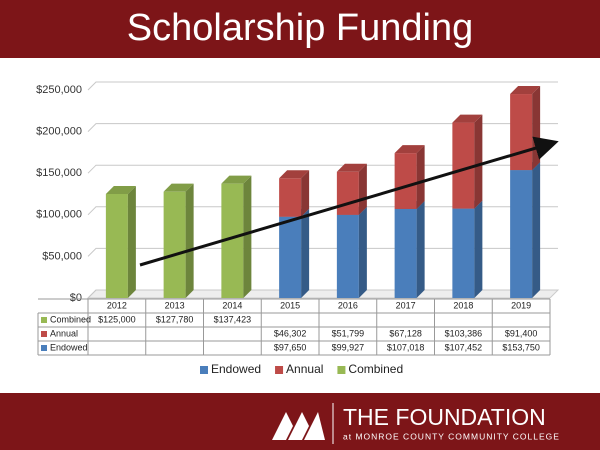 This screenshot has height=450, width=600. Describe the element at coordinates (463, 305) in the screenshot. I see `x-tick-label: 2018` at that location.